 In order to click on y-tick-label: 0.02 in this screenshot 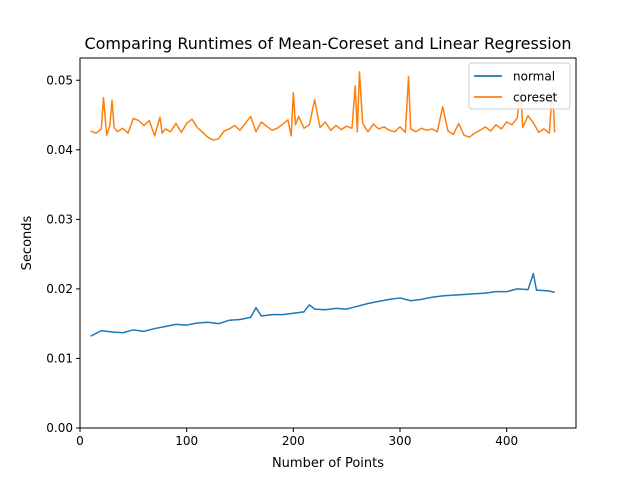, I will do `click(59, 289)`.